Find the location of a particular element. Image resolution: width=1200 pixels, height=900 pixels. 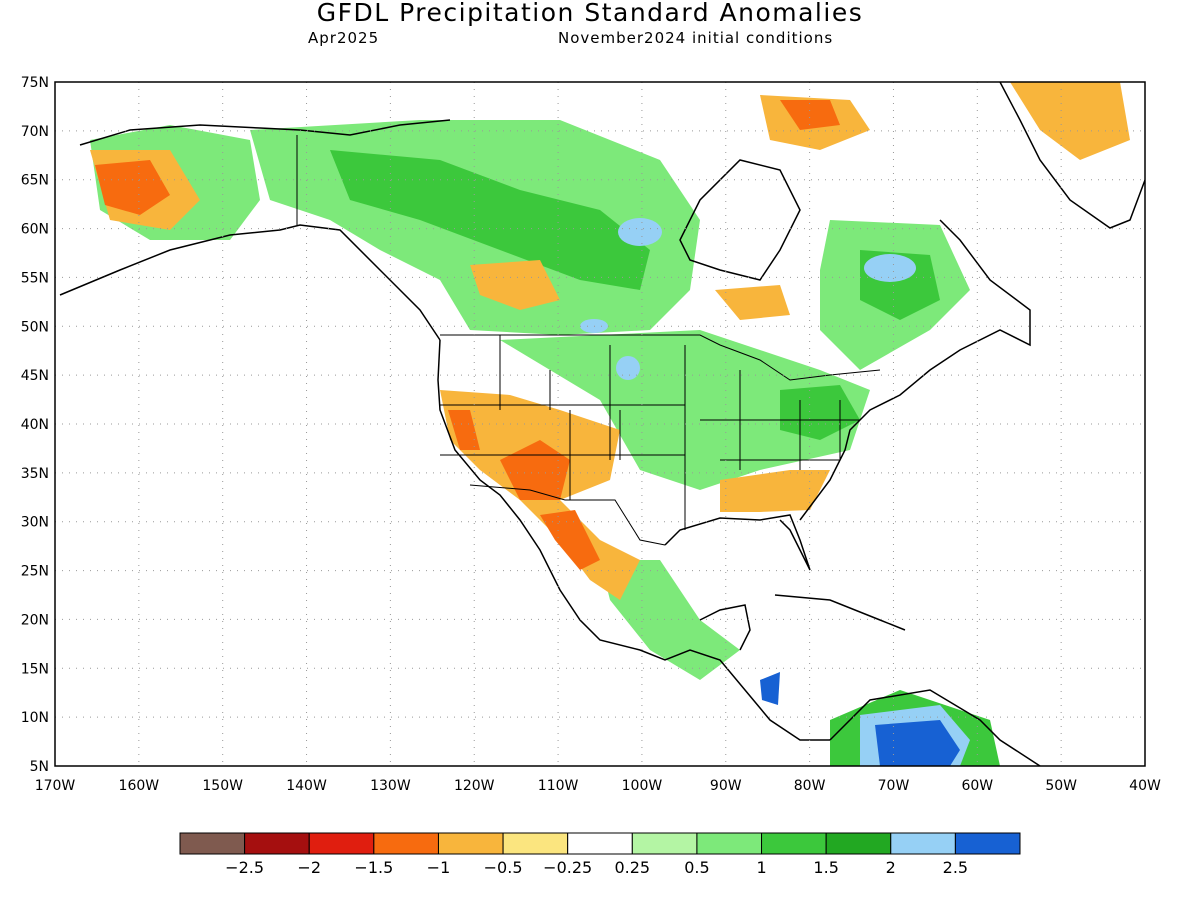

colorbar-label: 1.5 is located at coordinates (825, 867).